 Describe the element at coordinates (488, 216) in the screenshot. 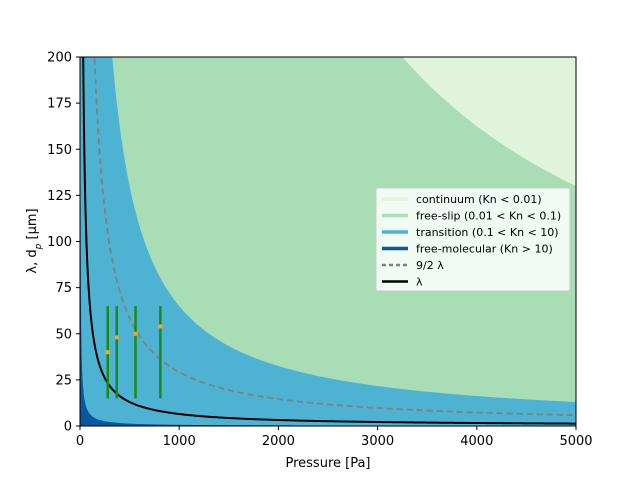

I see `legend-entry-label: free-slip (0.01 < Kn < 0.1)` at that location.